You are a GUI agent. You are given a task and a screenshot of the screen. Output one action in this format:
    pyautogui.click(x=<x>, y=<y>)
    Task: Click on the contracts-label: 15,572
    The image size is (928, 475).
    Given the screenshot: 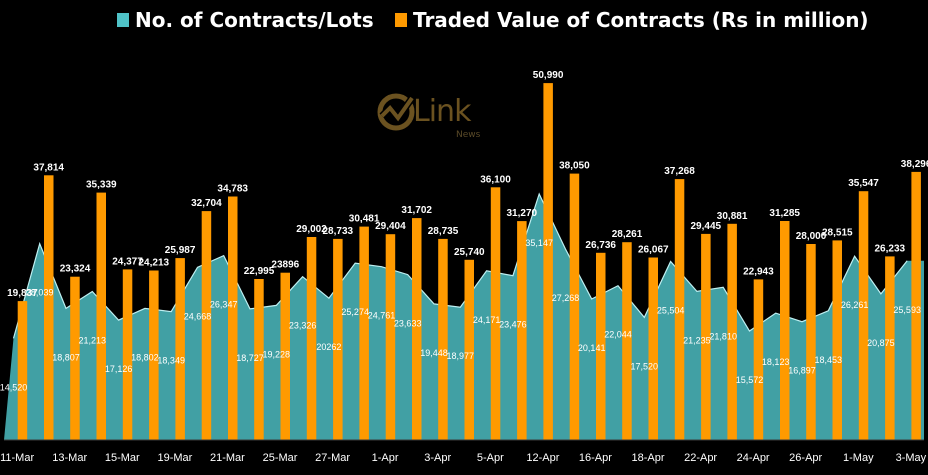 What is the action you would take?
    pyautogui.click(x=750, y=380)
    